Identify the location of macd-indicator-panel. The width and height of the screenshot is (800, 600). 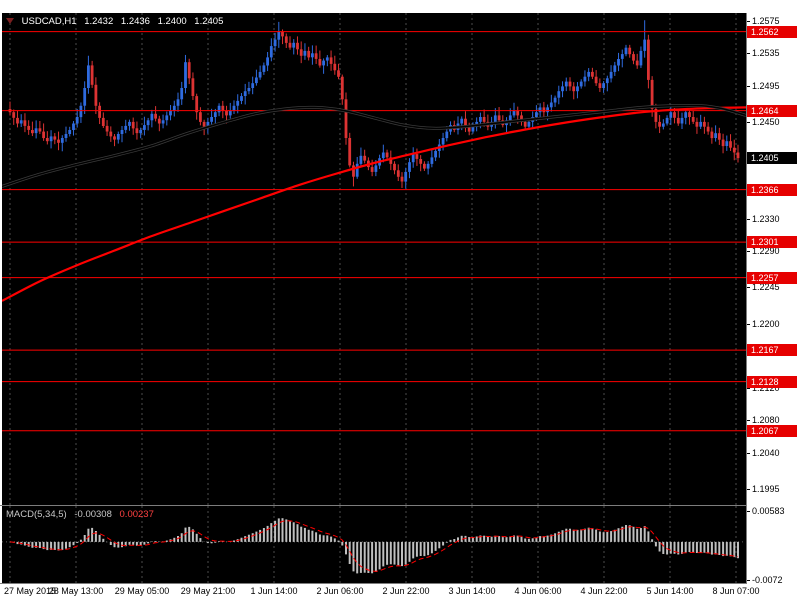
(374, 544).